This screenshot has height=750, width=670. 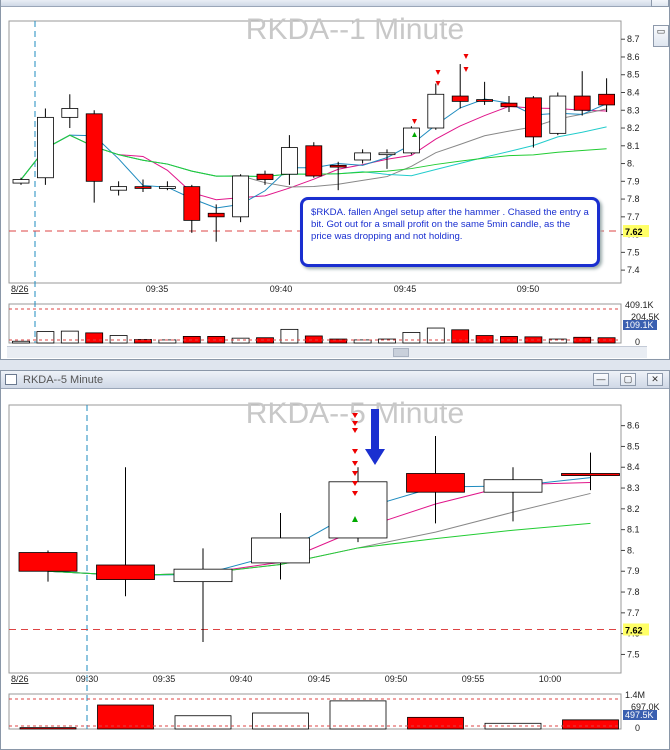 What do you see at coordinates (655, 379) in the screenshot?
I see `close-button: ✕` at bounding box center [655, 379].